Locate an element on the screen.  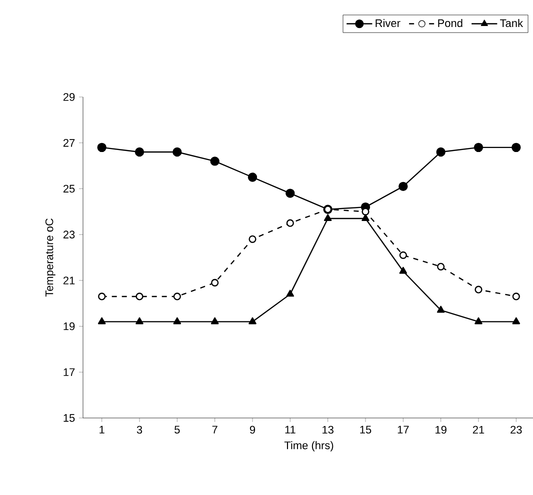
y-tick-label: 21 is located at coordinates (69, 280).